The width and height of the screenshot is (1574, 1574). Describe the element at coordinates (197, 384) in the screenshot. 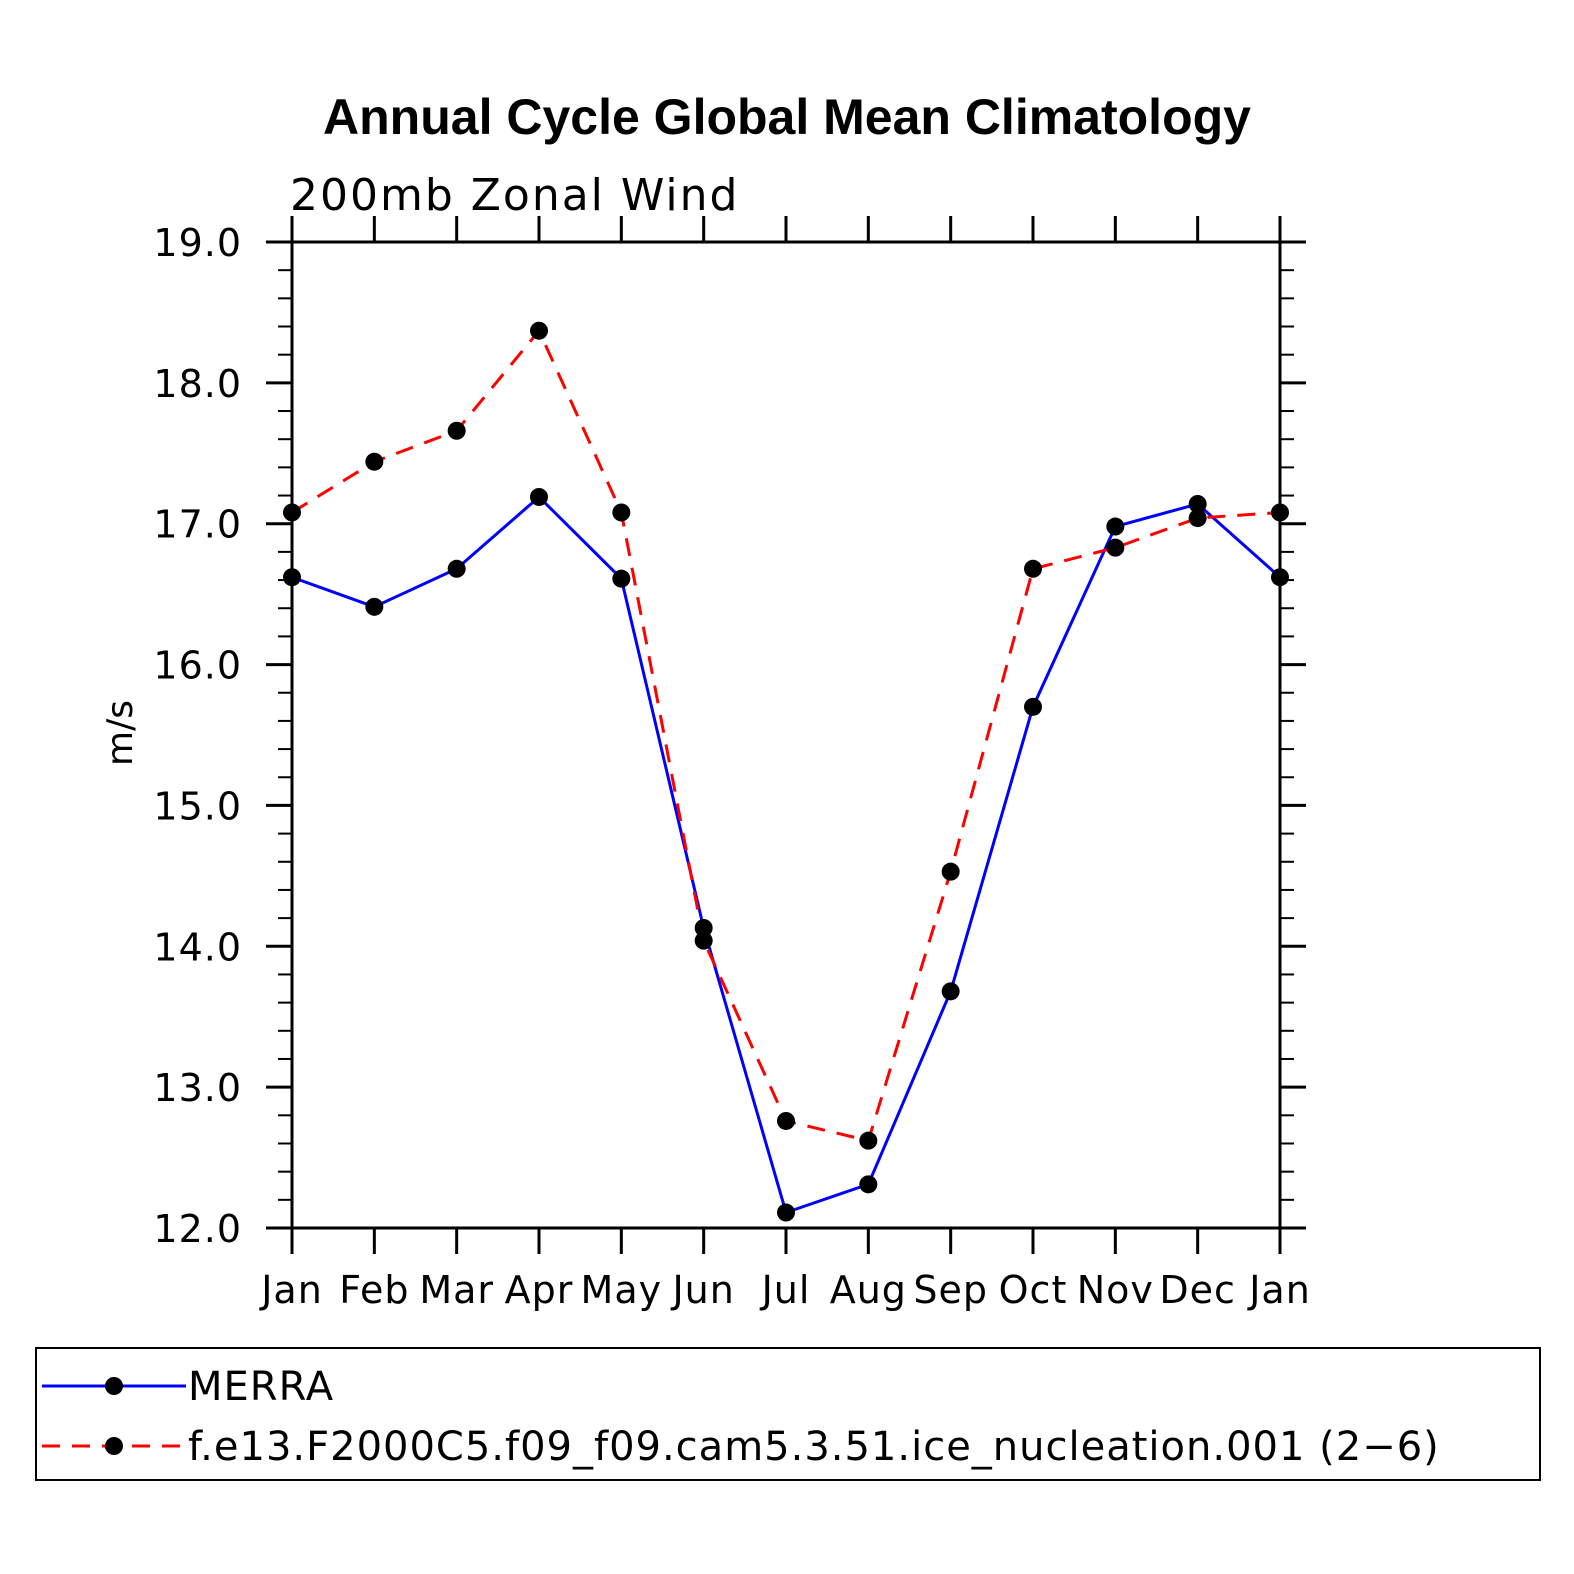

I see `y-tick-label: 18.0` at that location.